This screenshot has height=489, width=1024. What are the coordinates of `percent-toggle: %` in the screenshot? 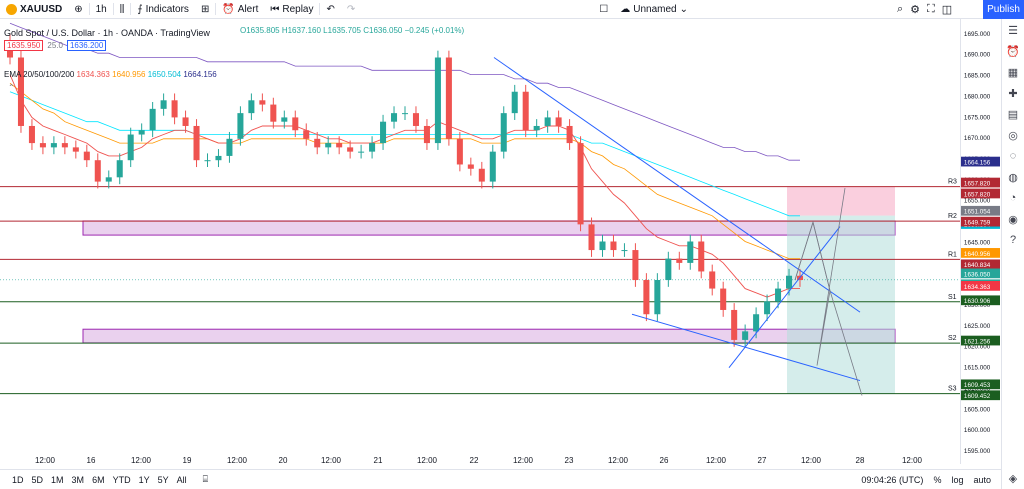 It's located at (937, 479).